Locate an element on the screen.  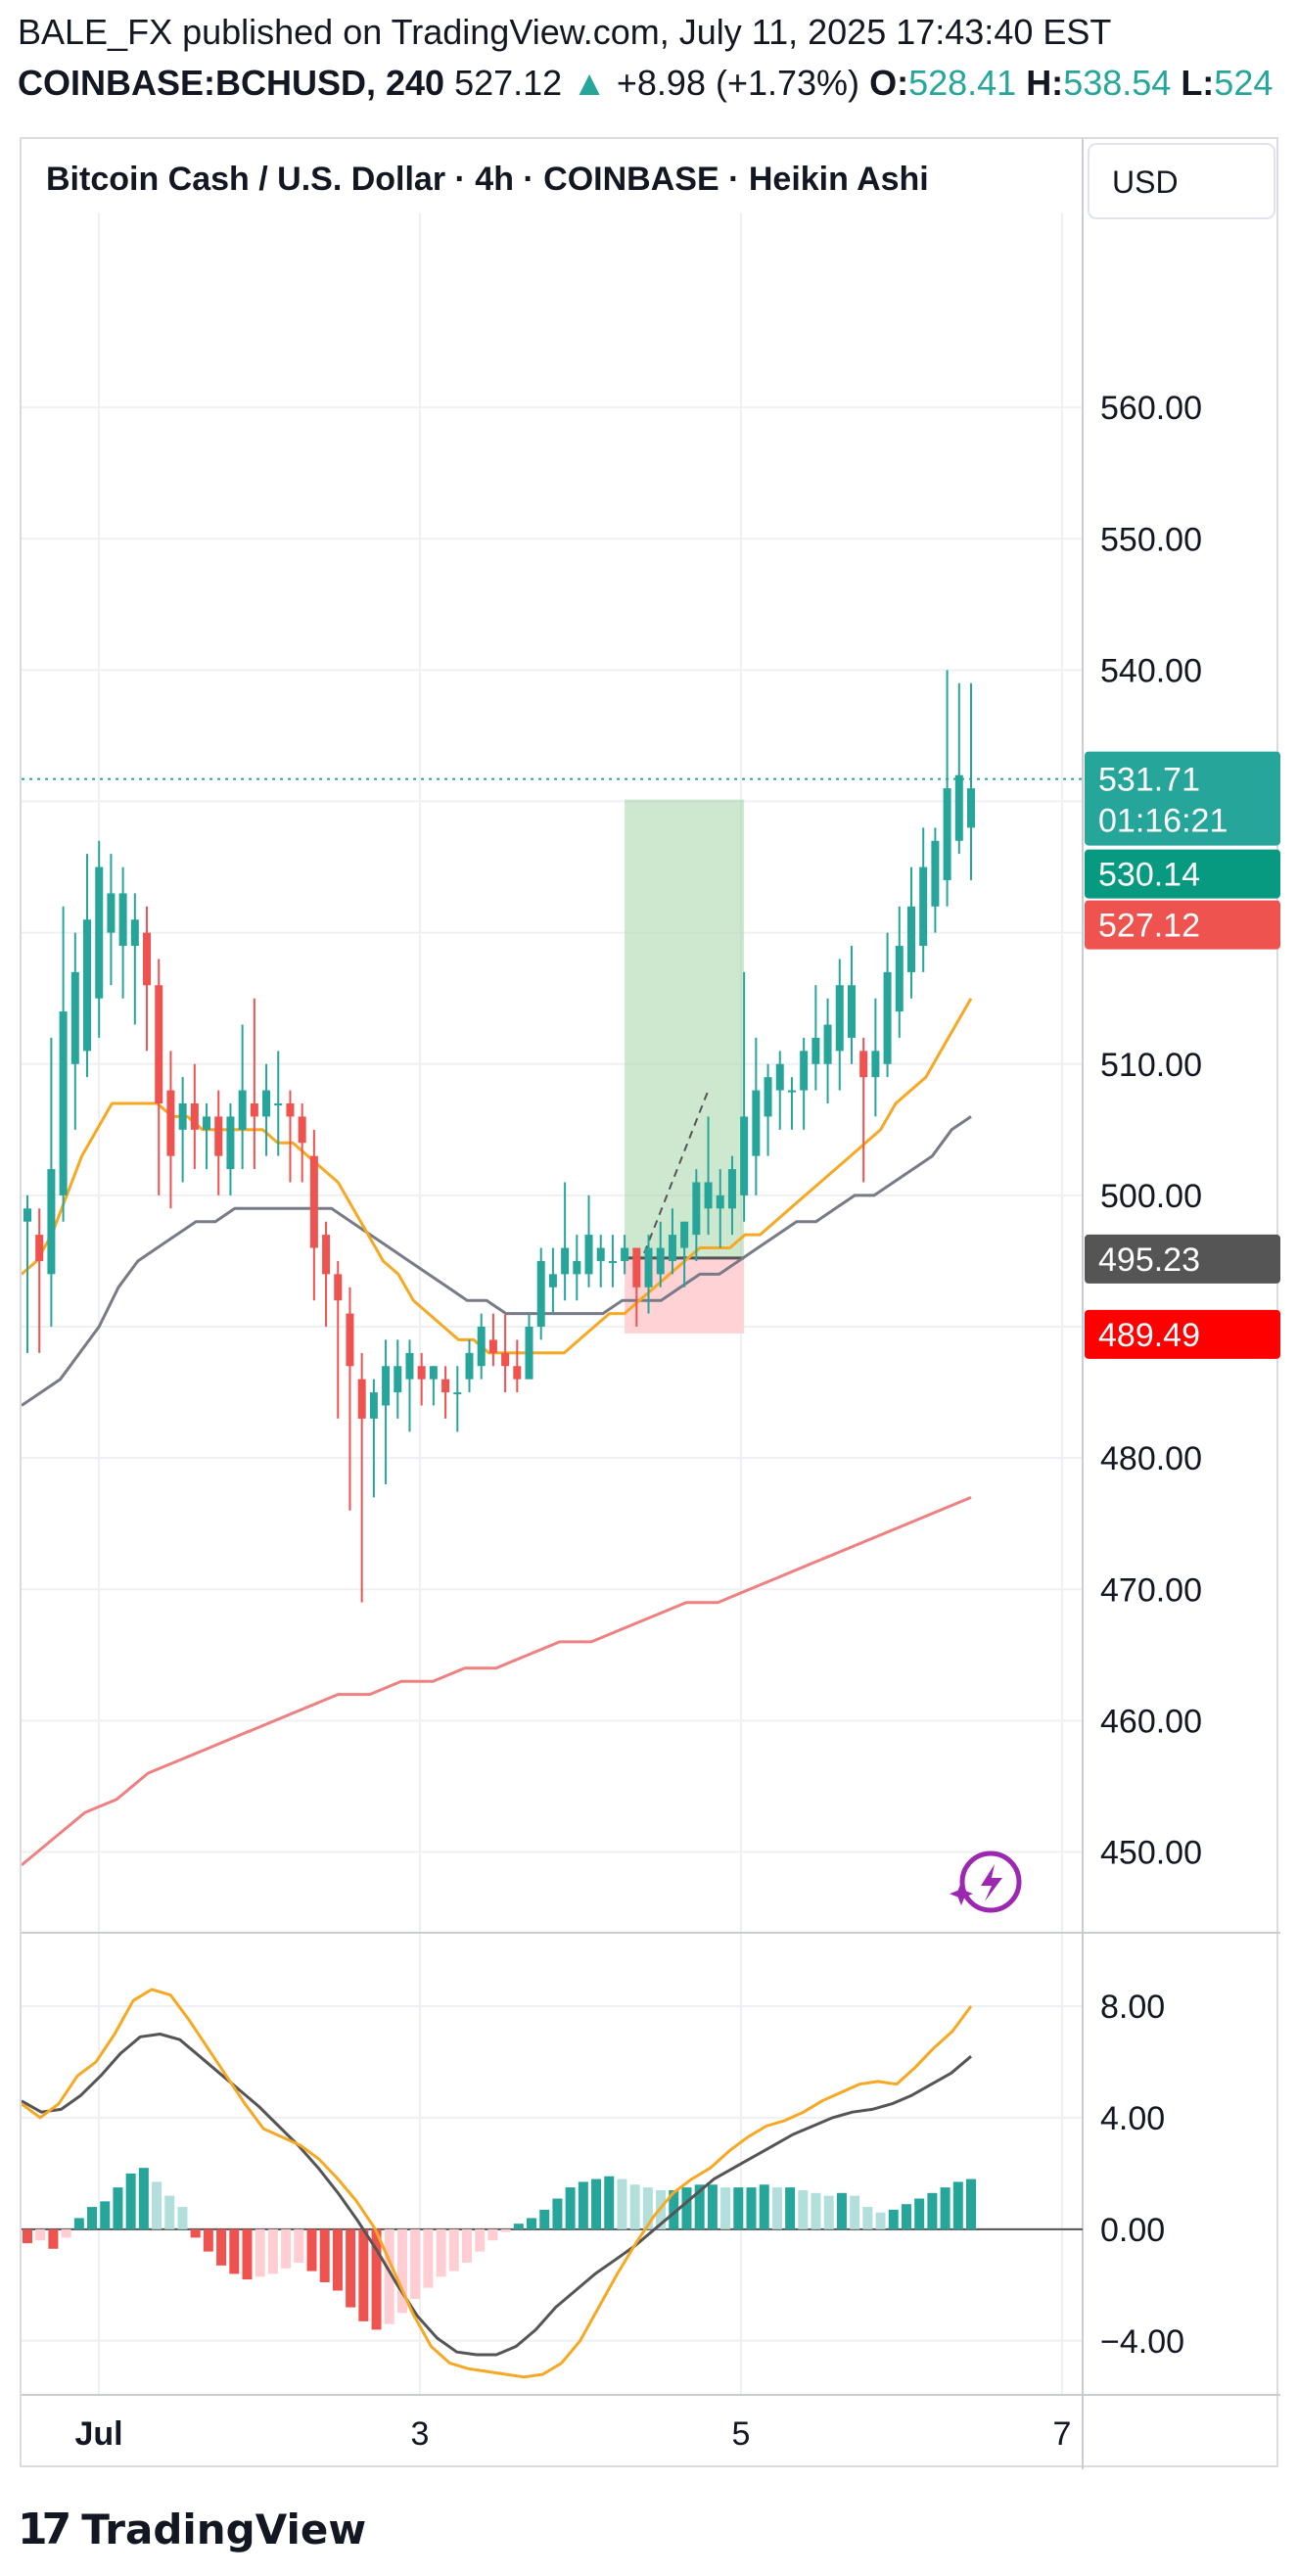
price-tick-label: 540.00 is located at coordinates (1151, 670).